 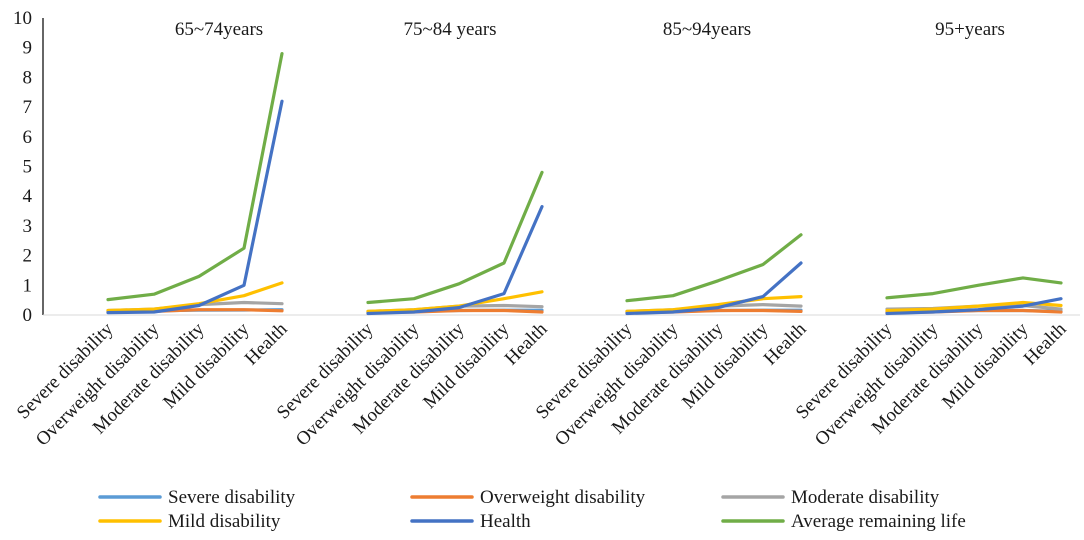 I want to click on y-tick-label: 8, so click(x=28, y=77).